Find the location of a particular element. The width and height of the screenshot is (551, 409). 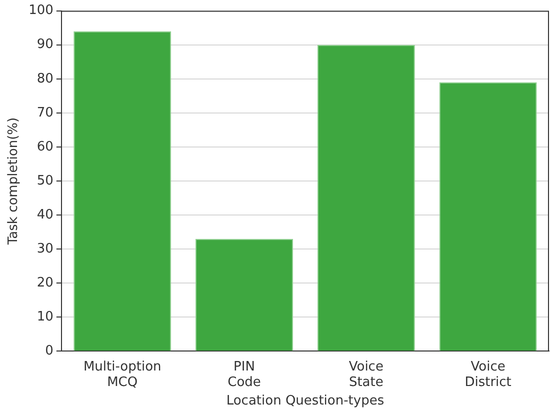

y-tick-label: 90 is located at coordinates (45, 44).